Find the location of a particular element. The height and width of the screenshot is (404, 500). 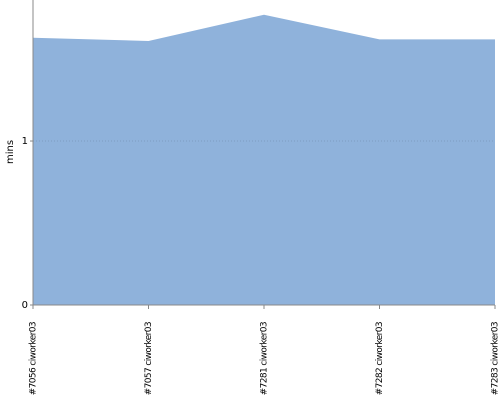

x-tick-label: #7057 ciworker03 is located at coordinates (149, 358).